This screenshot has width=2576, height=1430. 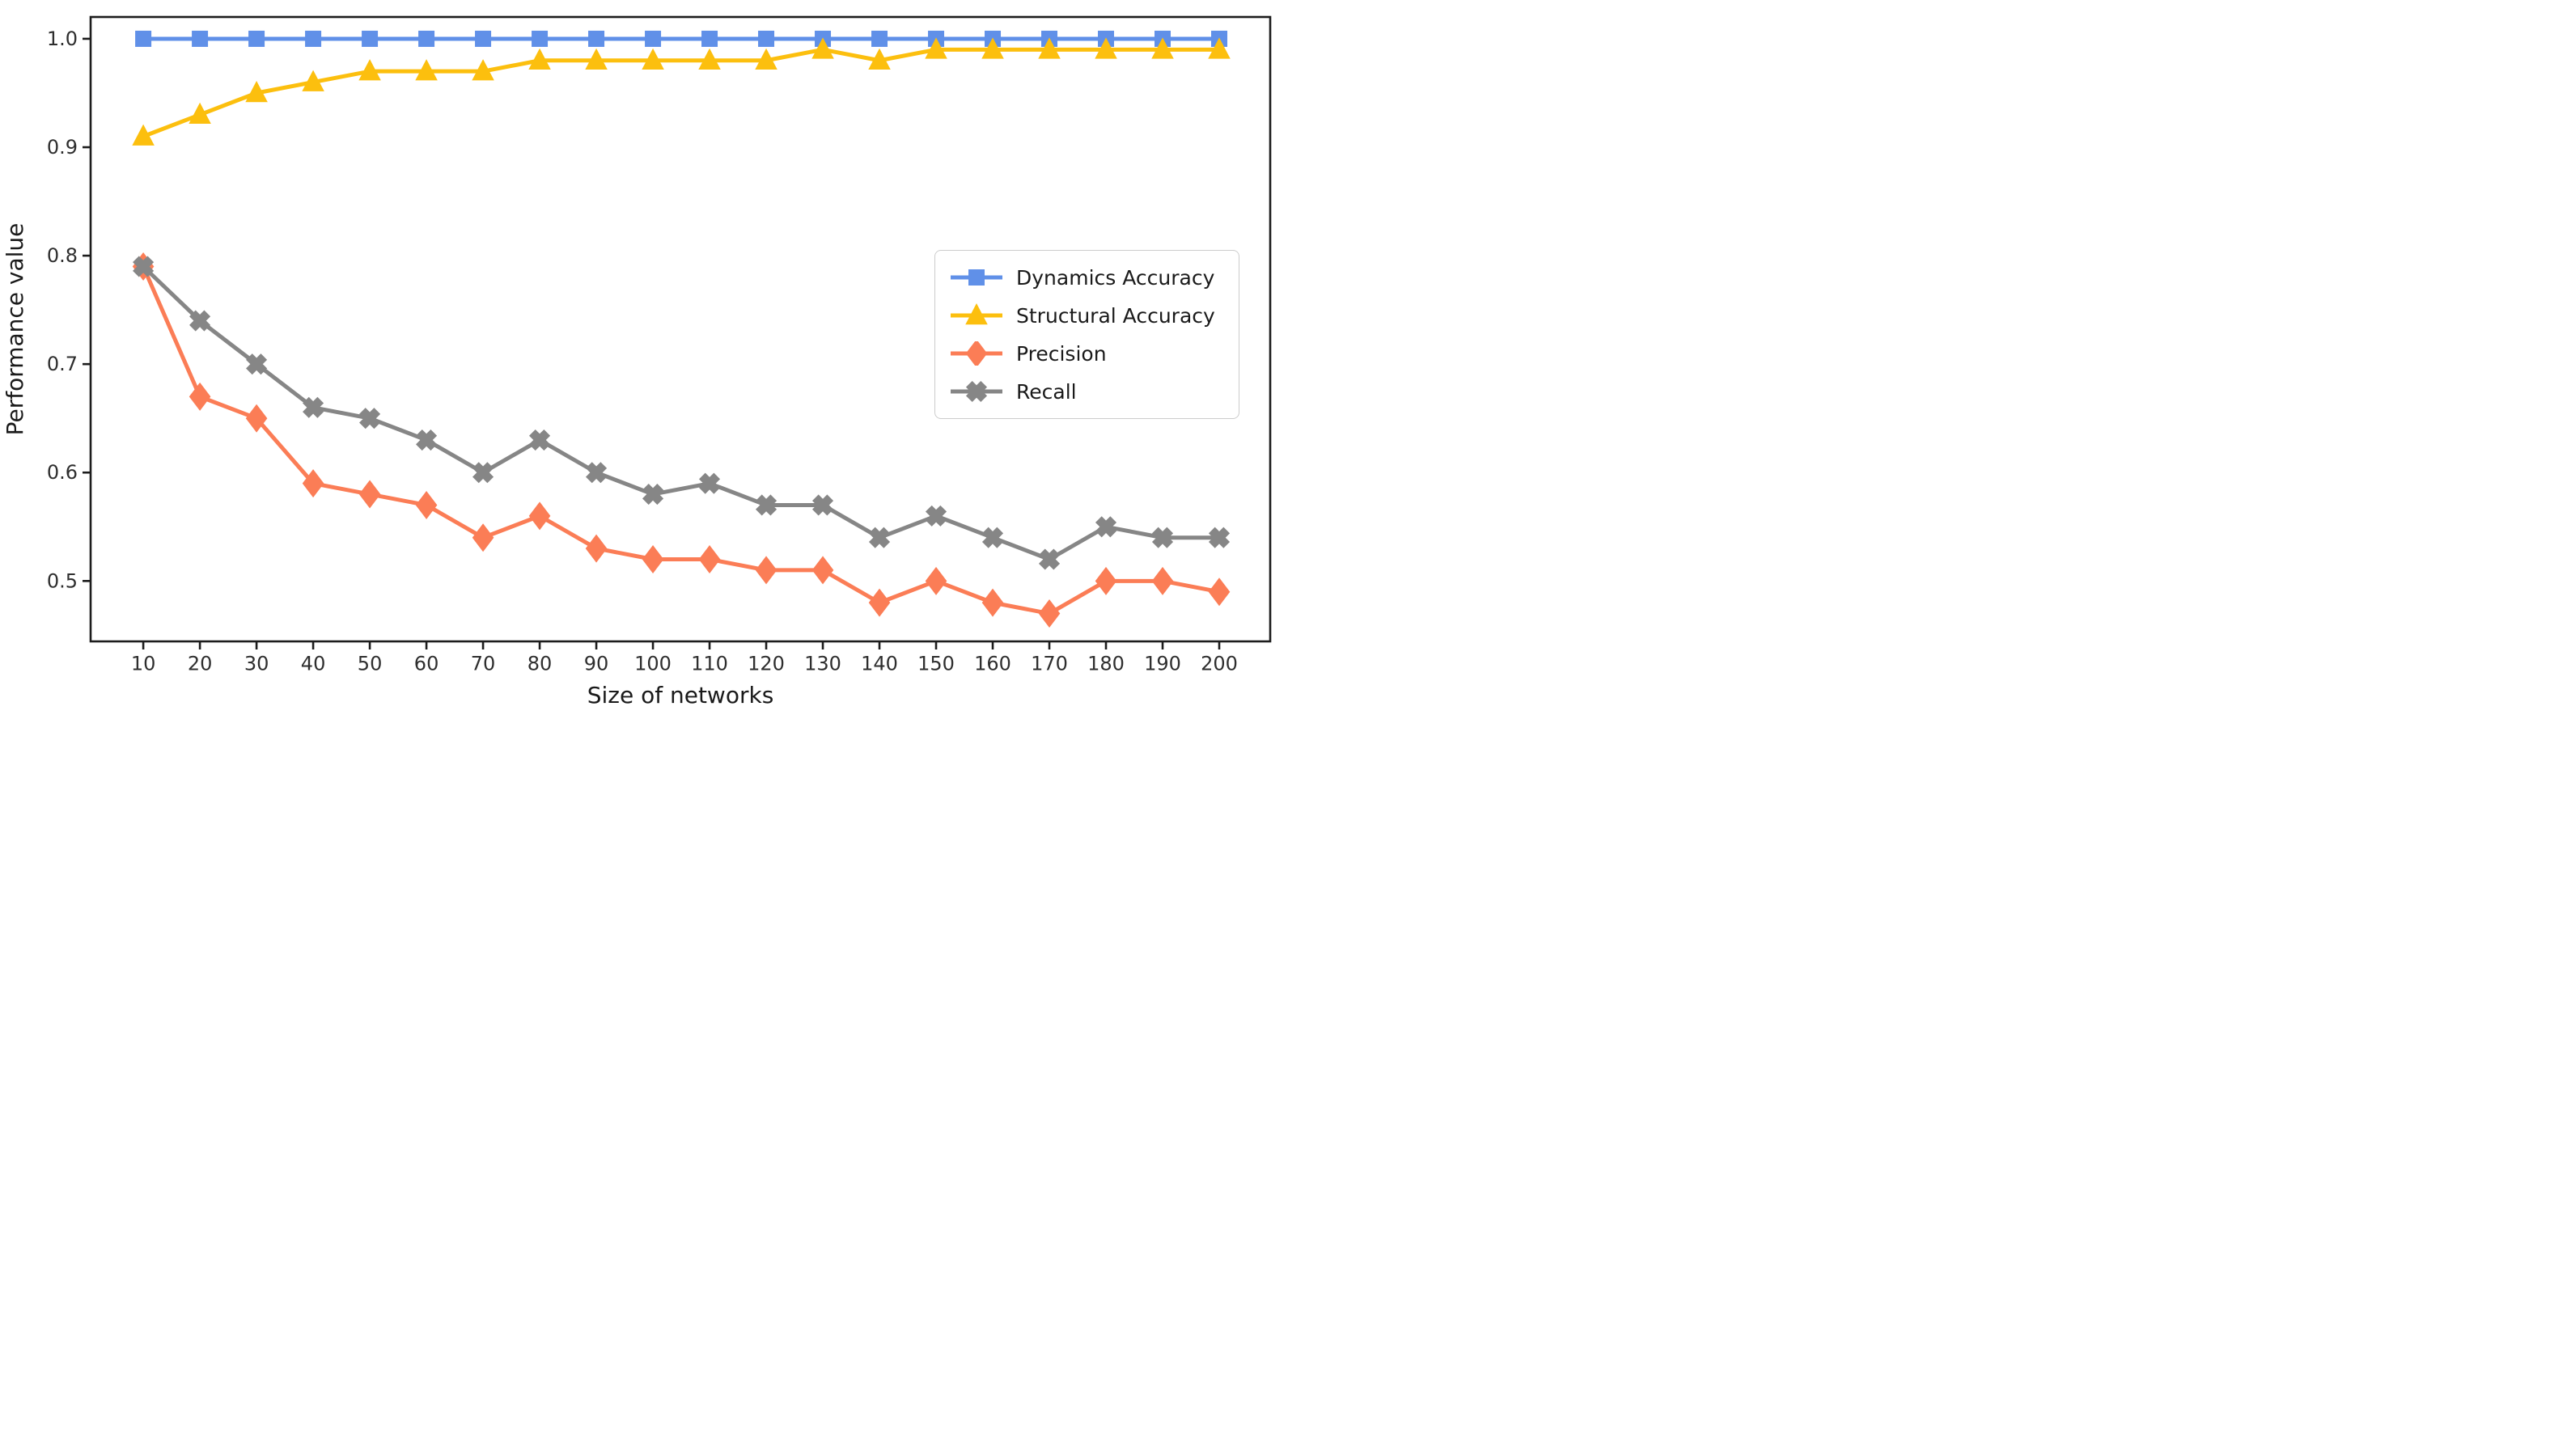 I want to click on legend-item-precision: Precision, so click(x=1087, y=353).